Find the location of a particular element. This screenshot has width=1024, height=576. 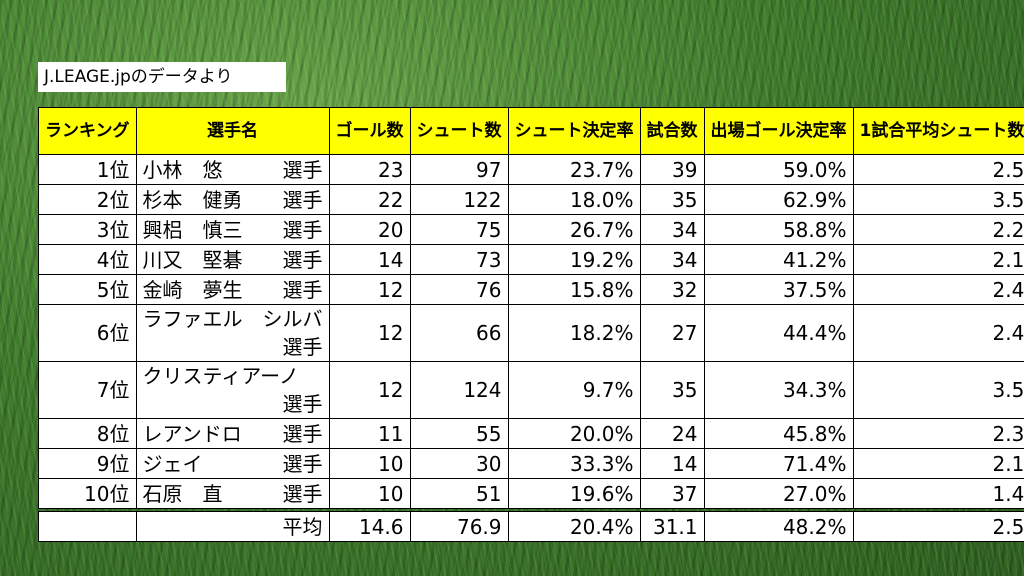

appearance-rate-cell: 59.0% is located at coordinates (778, 169).